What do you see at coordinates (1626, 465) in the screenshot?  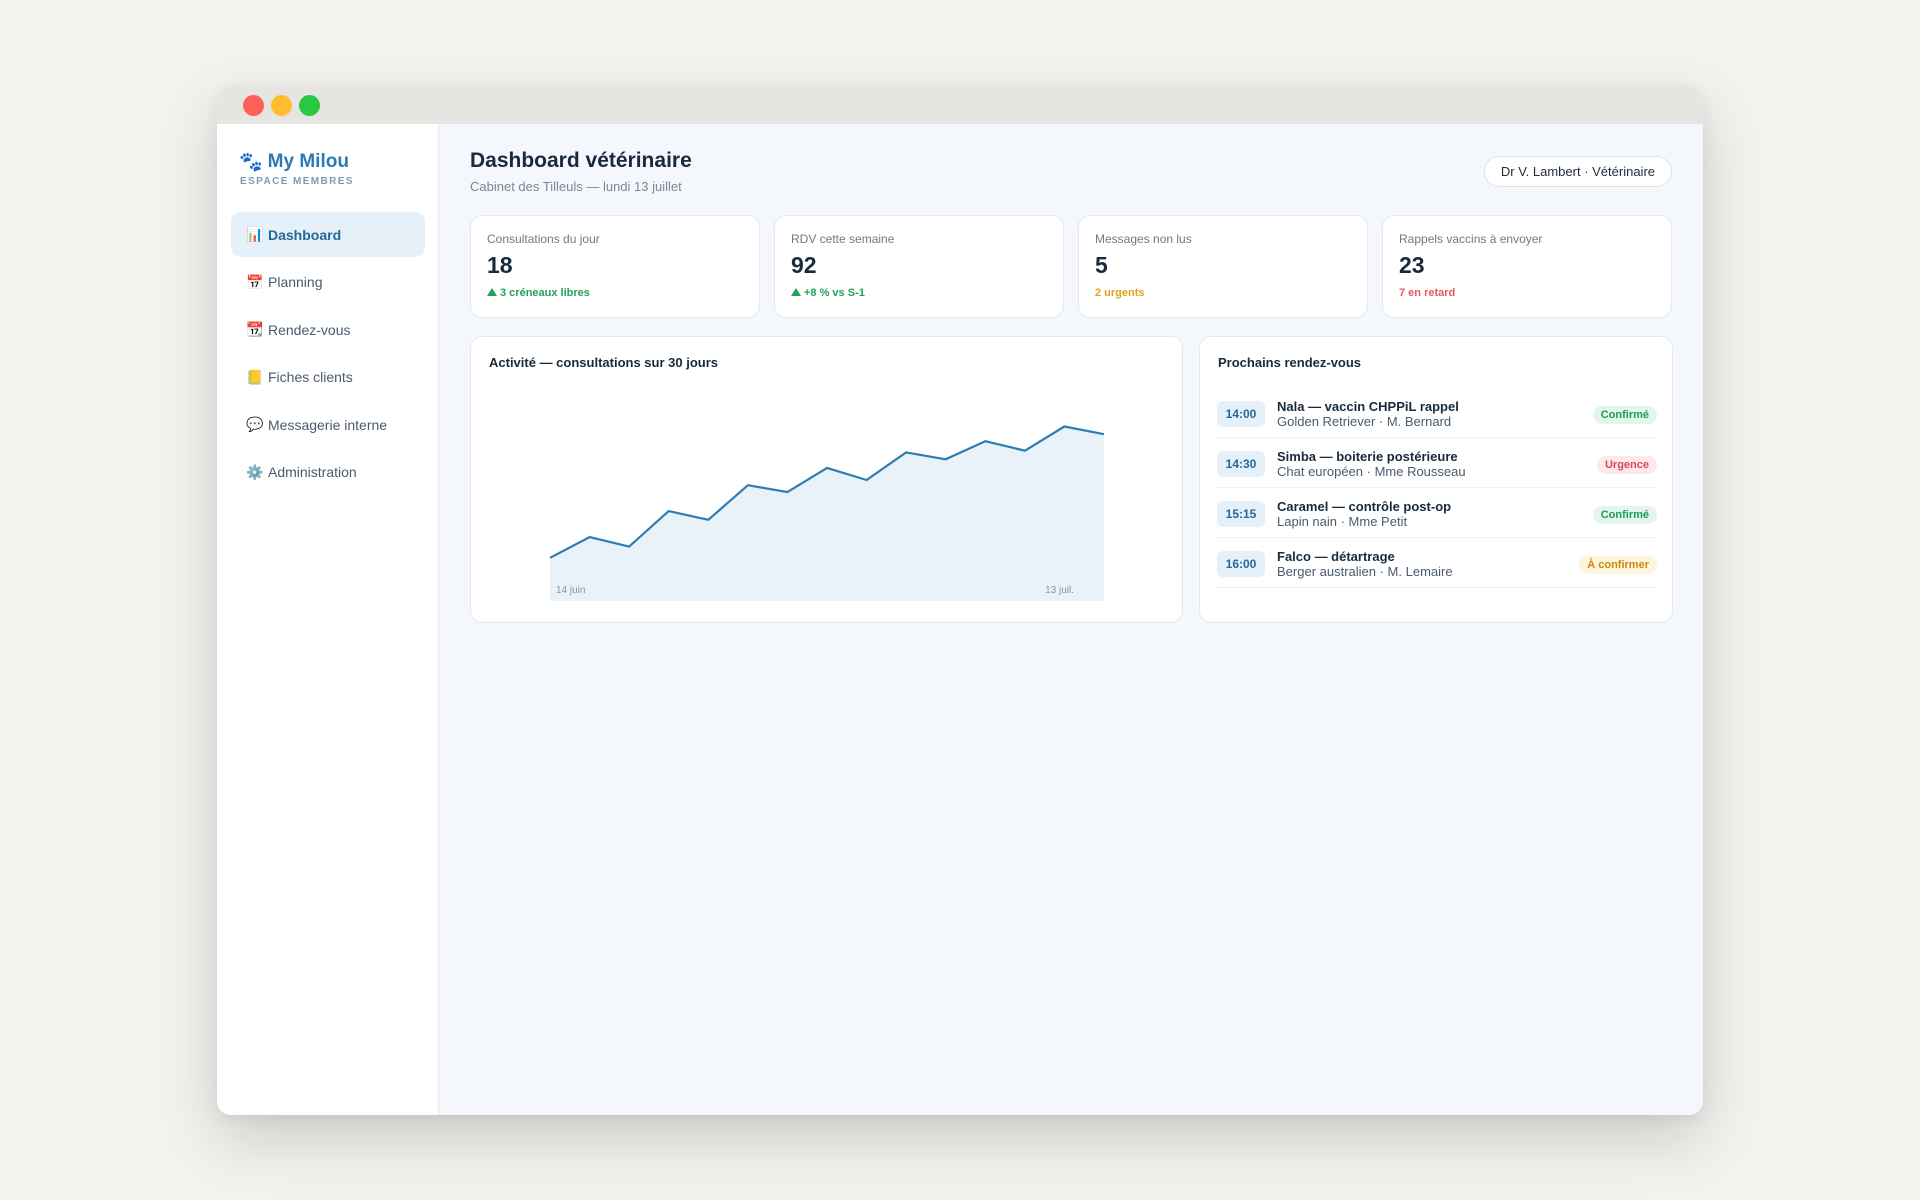 I see `status-badge: Urgence` at bounding box center [1626, 465].